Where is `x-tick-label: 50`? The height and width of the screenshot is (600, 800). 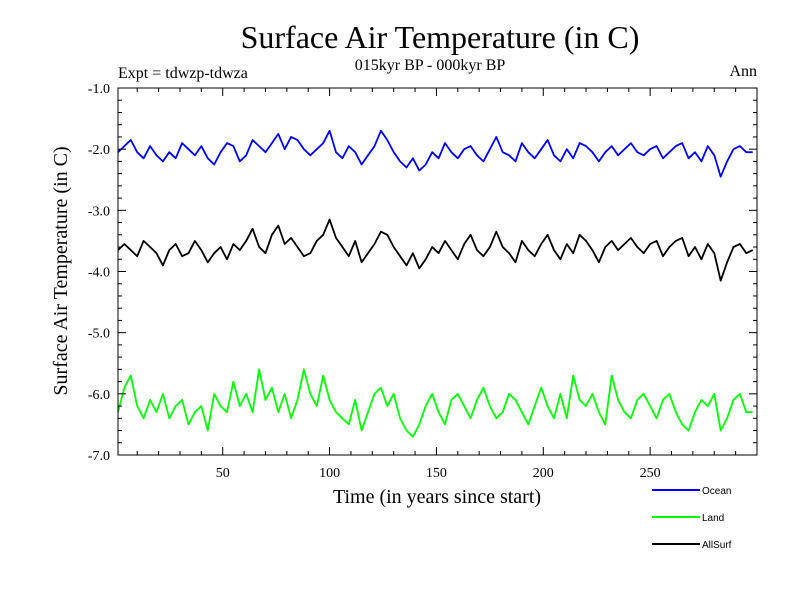 x-tick-label: 50 is located at coordinates (223, 473).